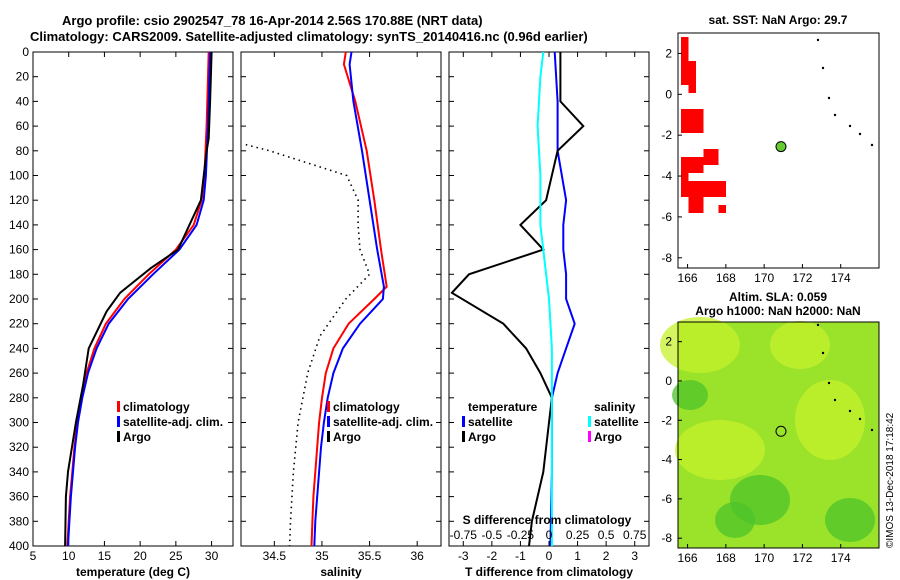 The width and height of the screenshot is (900, 580). What do you see at coordinates (615, 407) in the screenshot?
I see `diff-legend-salinity-head: salinity` at bounding box center [615, 407].